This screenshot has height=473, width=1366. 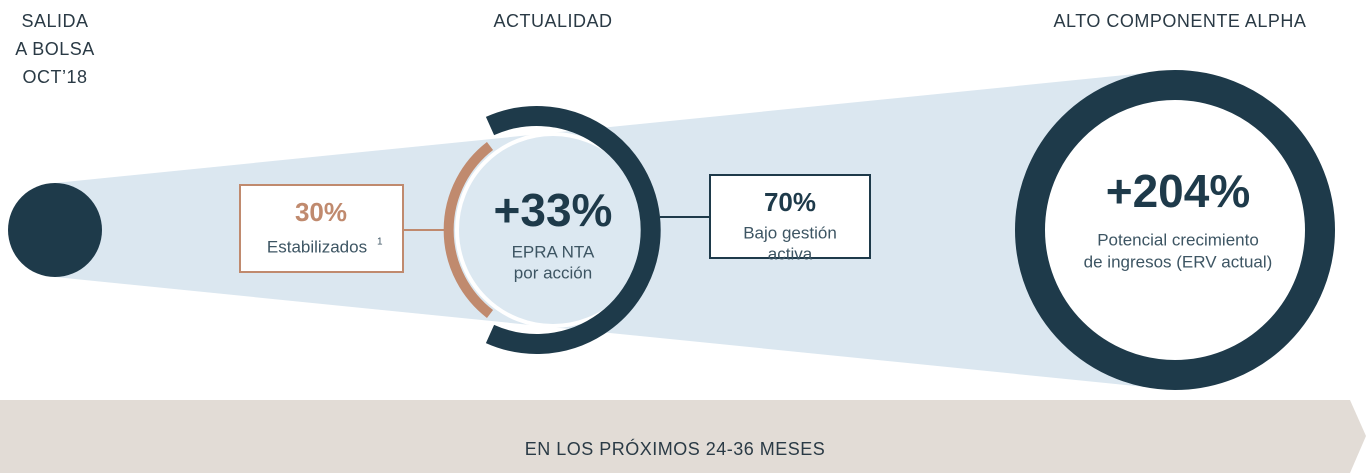 What do you see at coordinates (790, 253) in the screenshot?
I see `managed-text: activa` at bounding box center [790, 253].